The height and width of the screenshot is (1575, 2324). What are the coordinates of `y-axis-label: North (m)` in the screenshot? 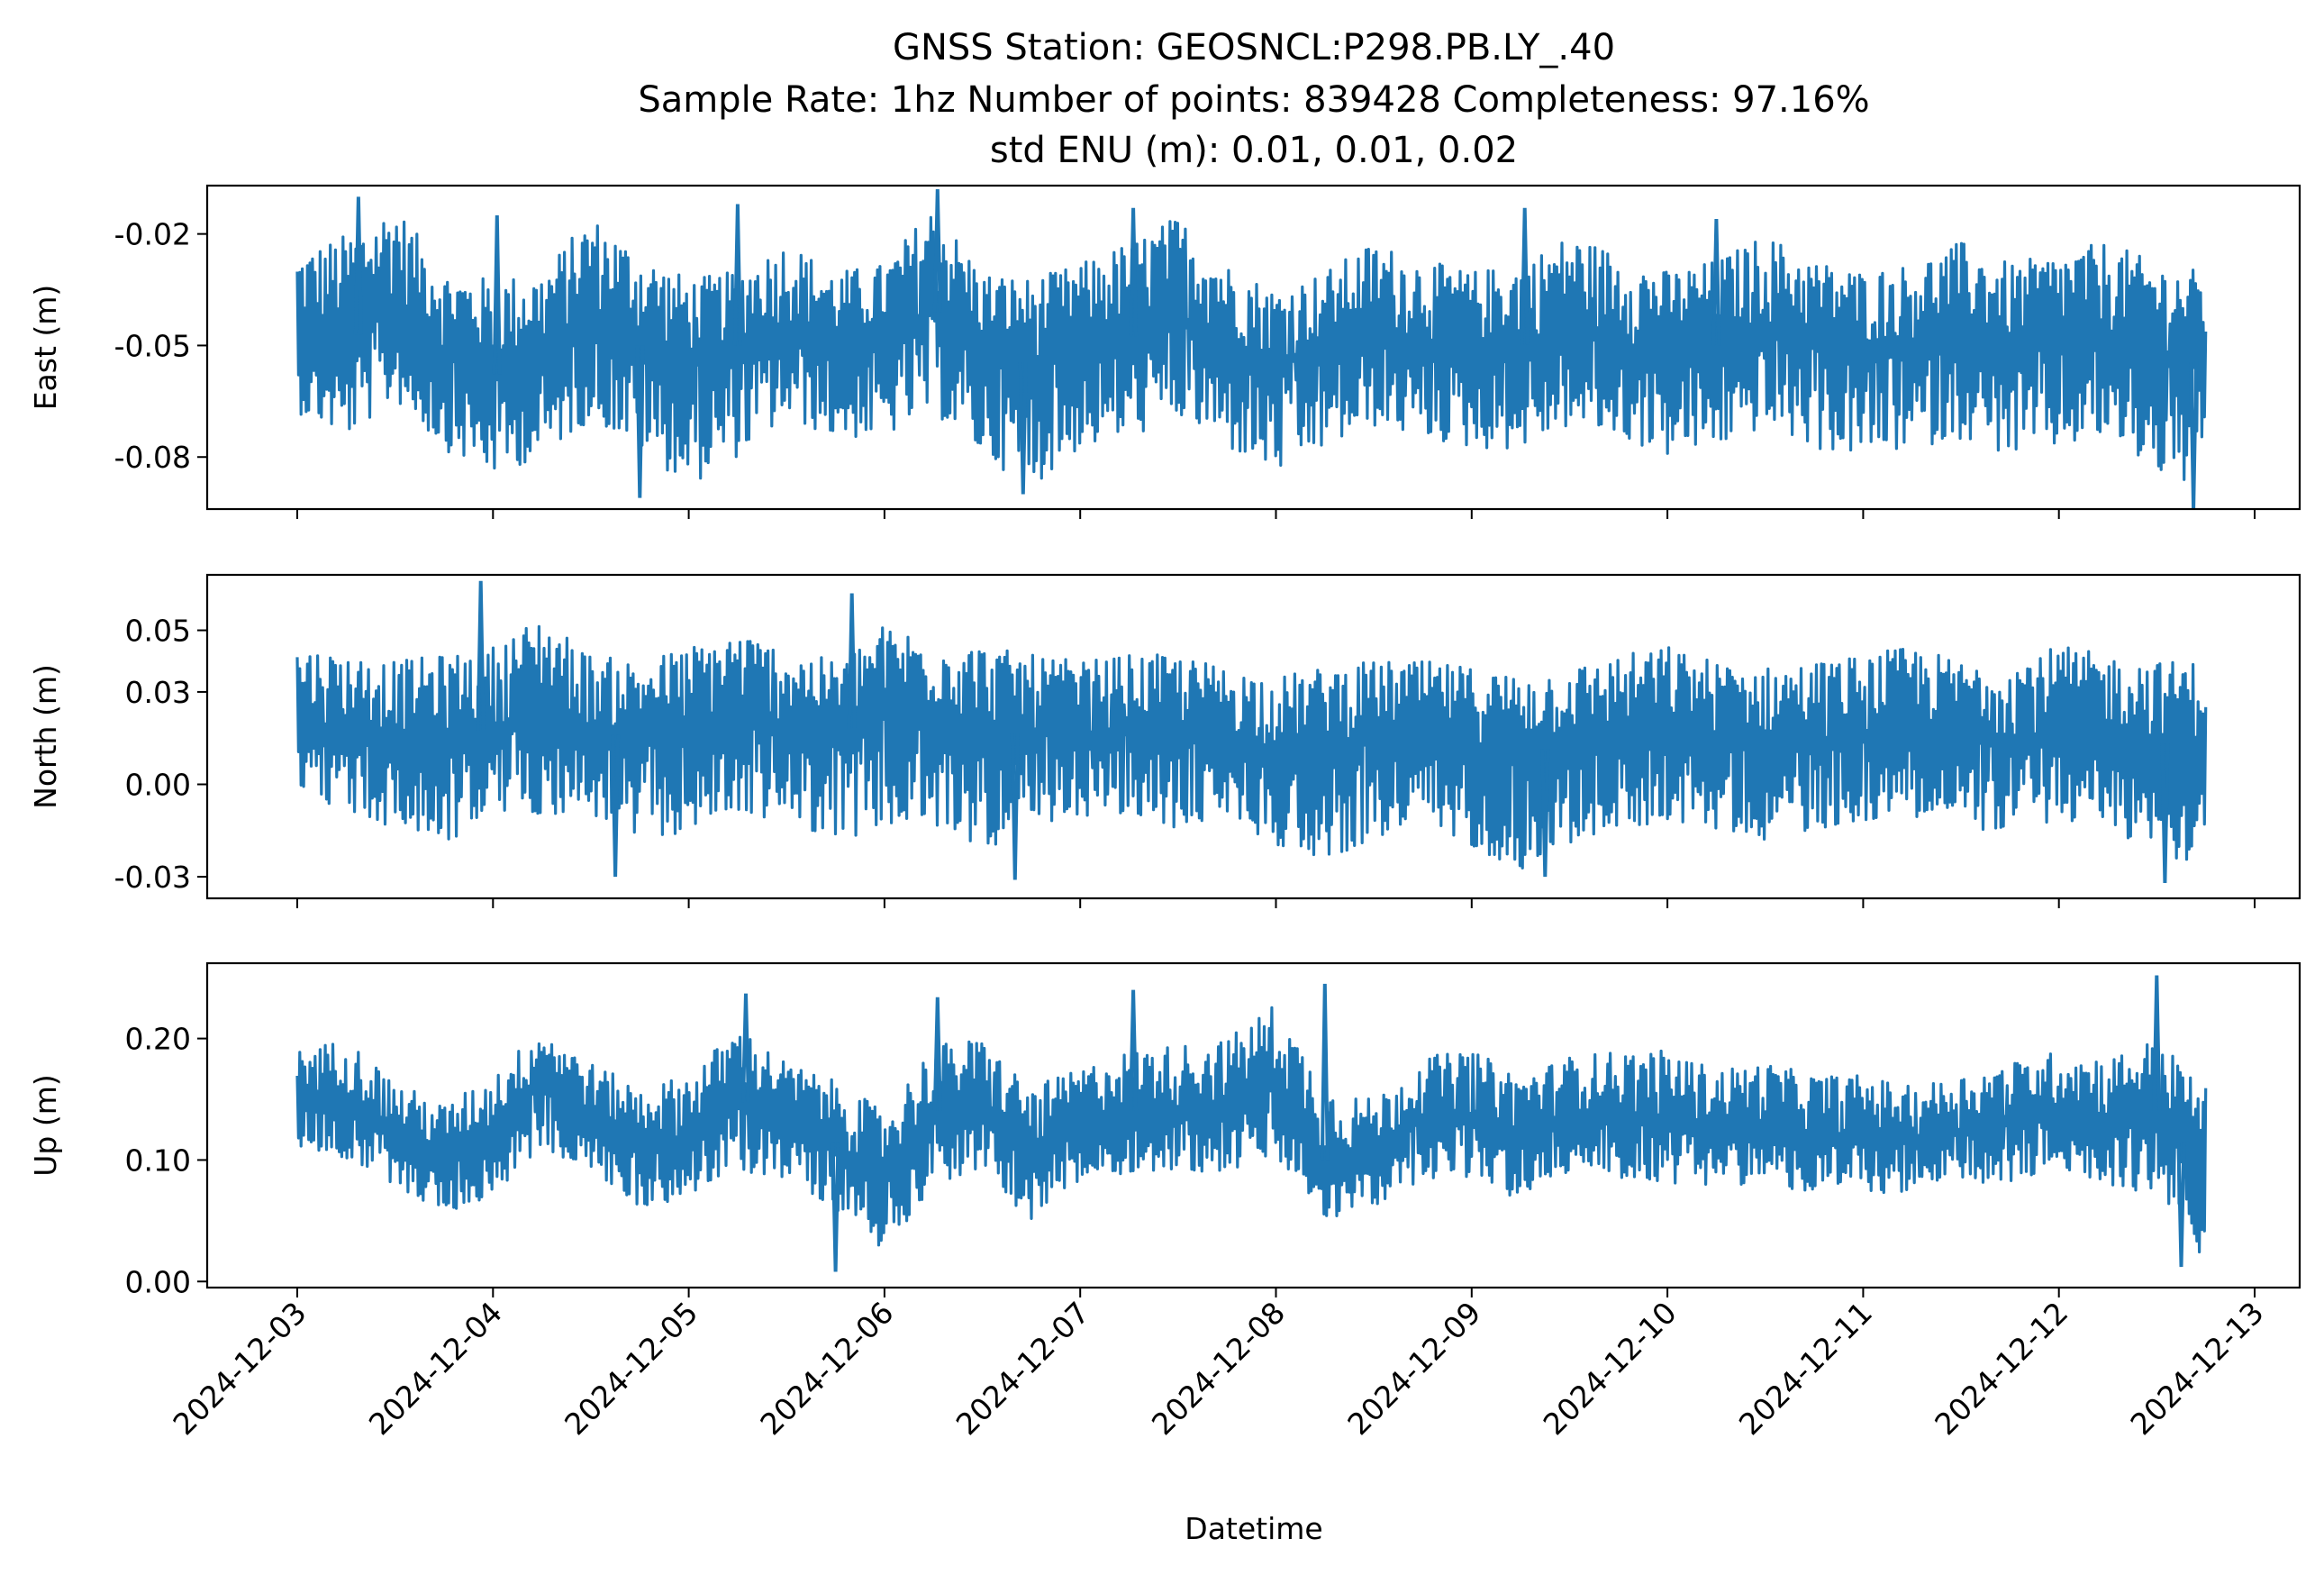 It's located at (46, 736).